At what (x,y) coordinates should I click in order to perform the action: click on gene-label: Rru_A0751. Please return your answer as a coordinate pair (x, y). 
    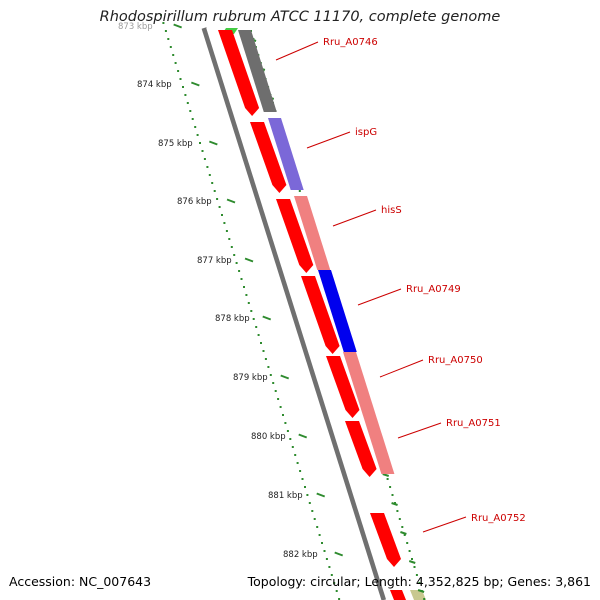
    Looking at the image, I should click on (473, 423).